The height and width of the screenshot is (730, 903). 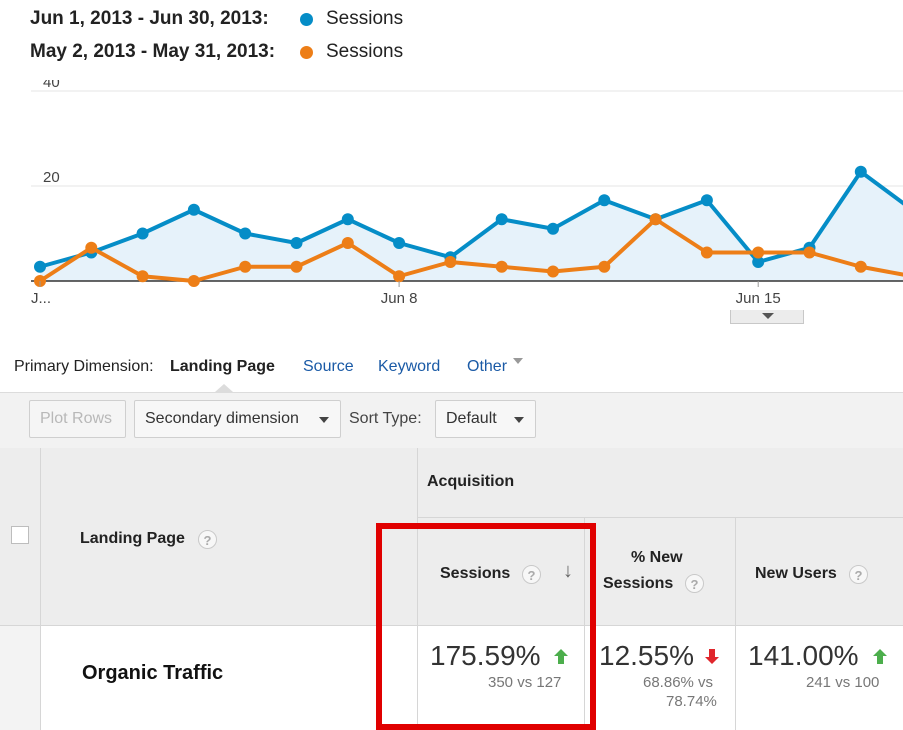 I want to click on series-area, so click(x=471, y=226).